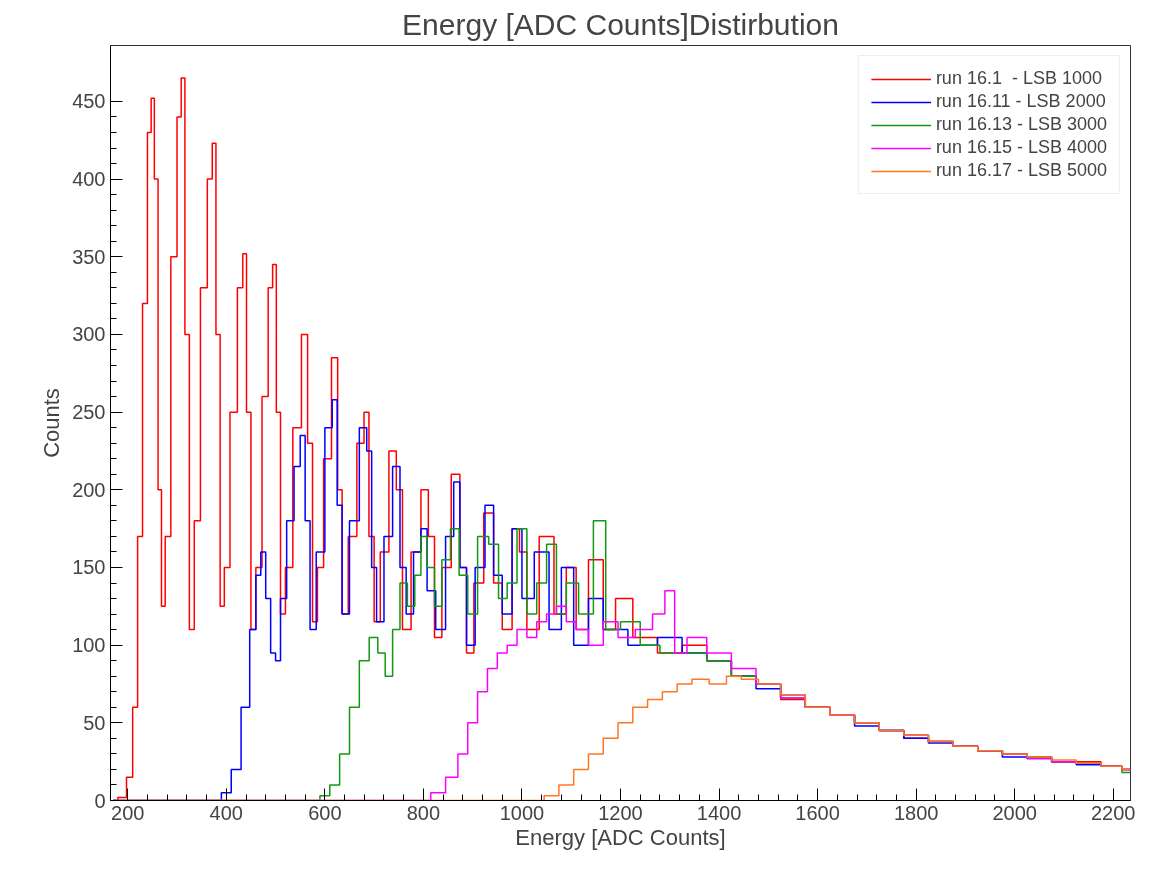 Image resolution: width=1163 pixels, height=888 pixels. Describe the element at coordinates (89, 179) in the screenshot. I see `y-tick-label: 400` at that location.